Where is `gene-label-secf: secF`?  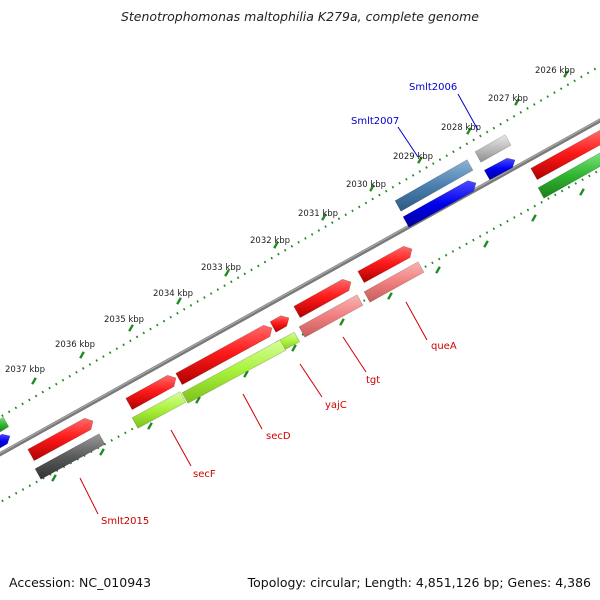
gene-label-secf: secF is located at coordinates (204, 474).